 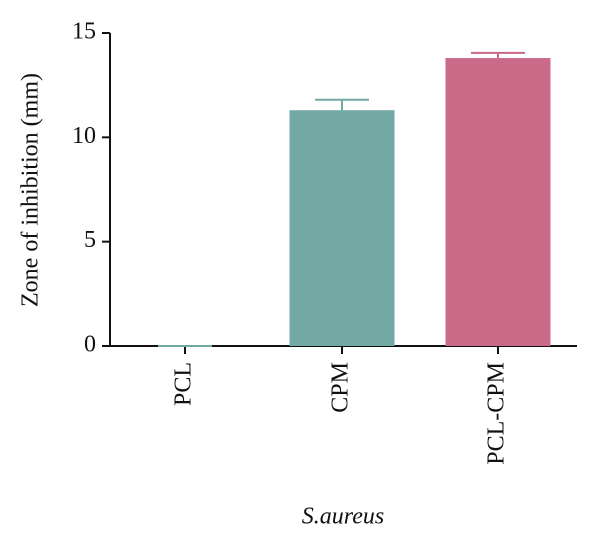 I want to click on x-tick-label: CPM, so click(x=341, y=387).